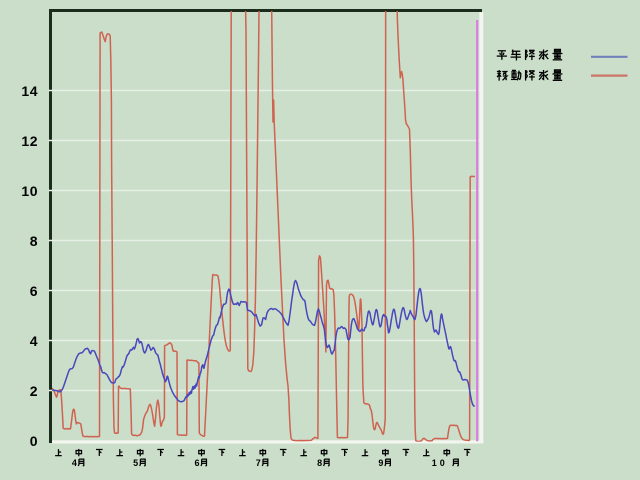 This screenshot has height=480, width=640. Describe the element at coordinates (258, 463) in the screenshot. I see `svg-text: 7` at that location.